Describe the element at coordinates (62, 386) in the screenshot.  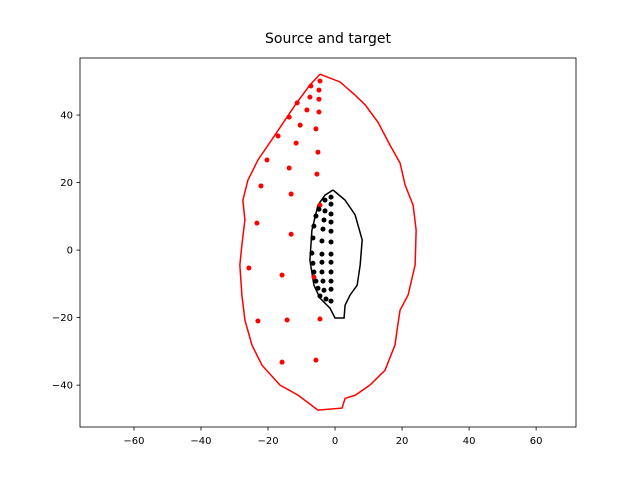
I see `y-tick-label: −40` at that location.